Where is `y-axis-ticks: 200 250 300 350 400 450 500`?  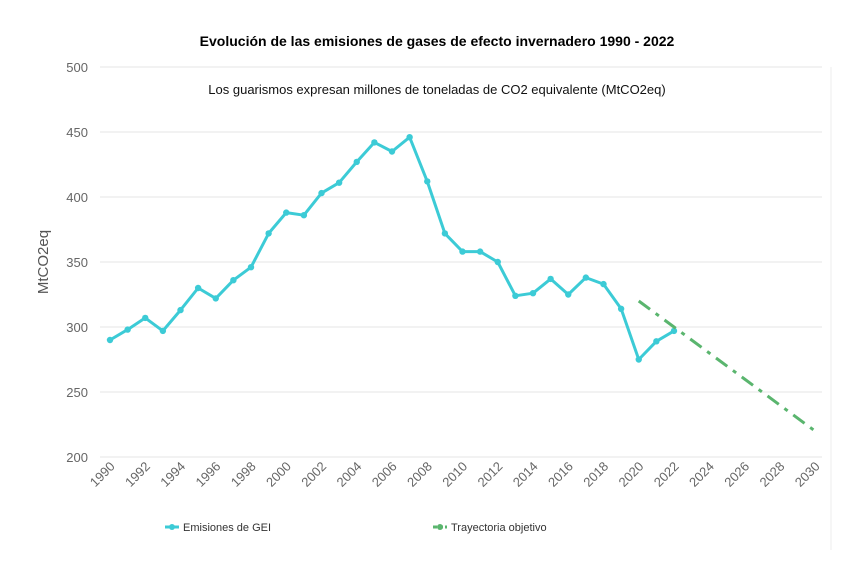 y-axis-ticks: 200 250 300 350 400 450 500 is located at coordinates (77, 262).